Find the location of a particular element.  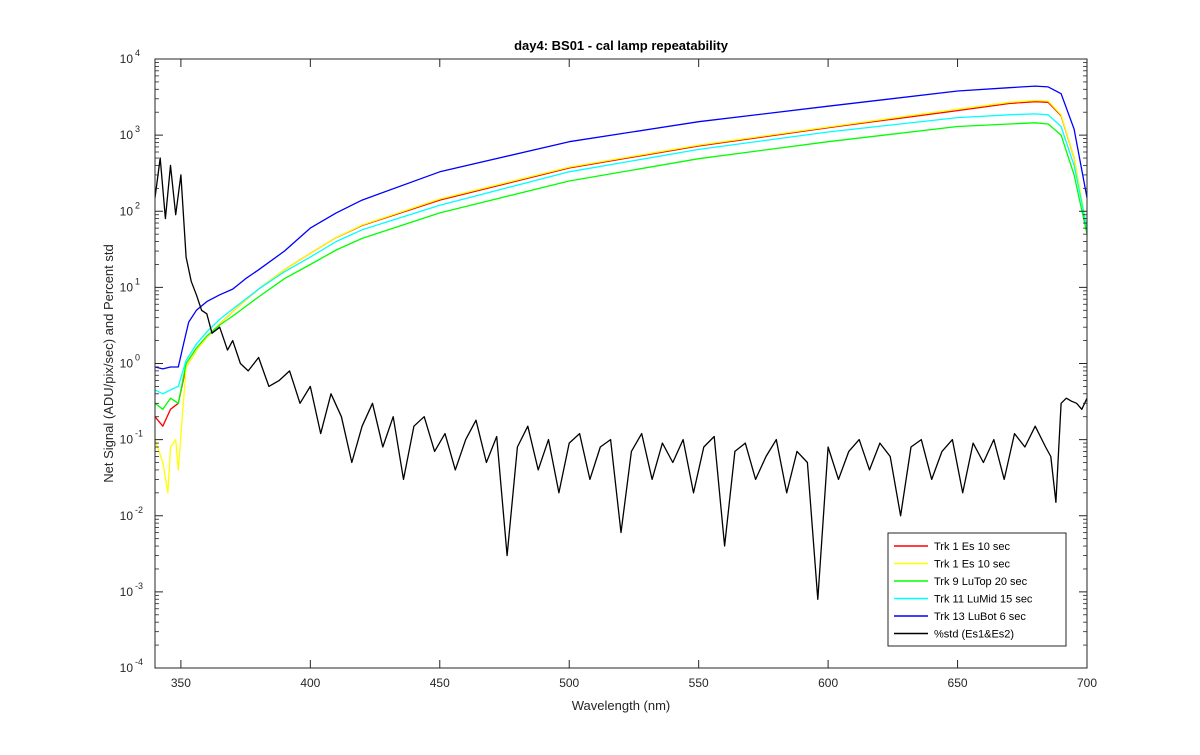

x-tick-label: 500 is located at coordinates (569, 683).